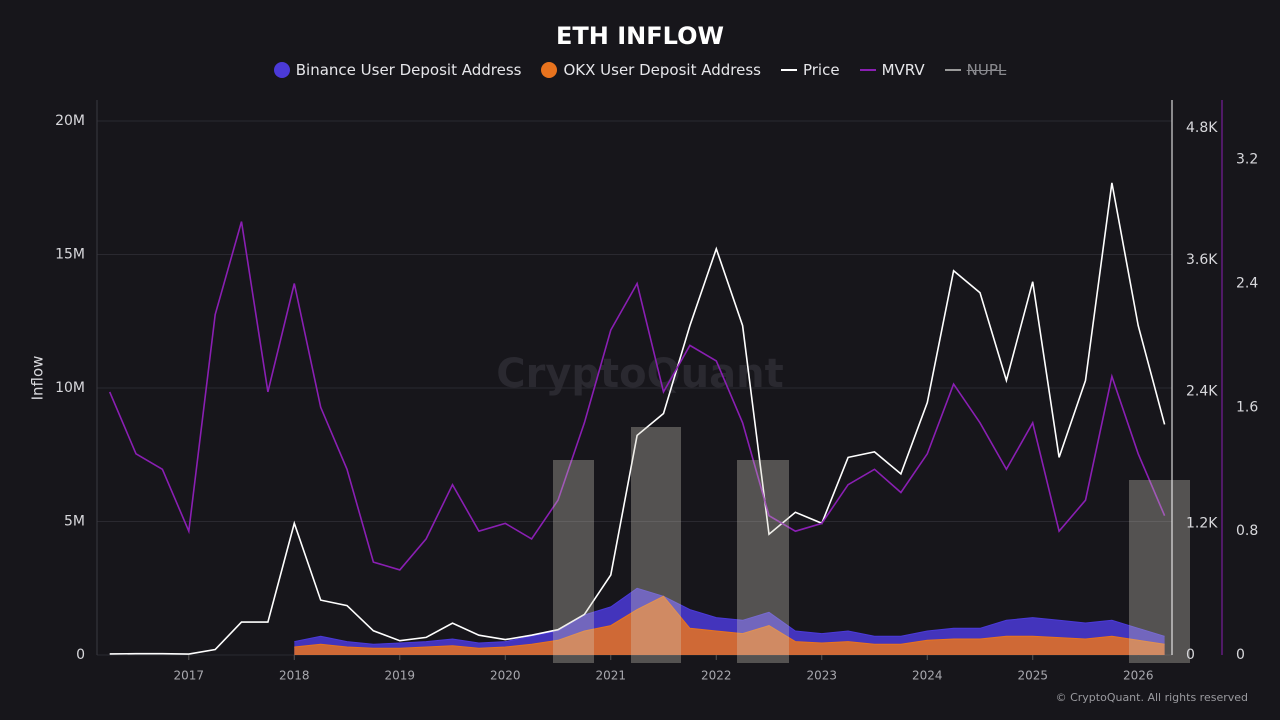  What do you see at coordinates (903, 70) in the screenshot?
I see `legend-label: MVRV` at bounding box center [903, 70].